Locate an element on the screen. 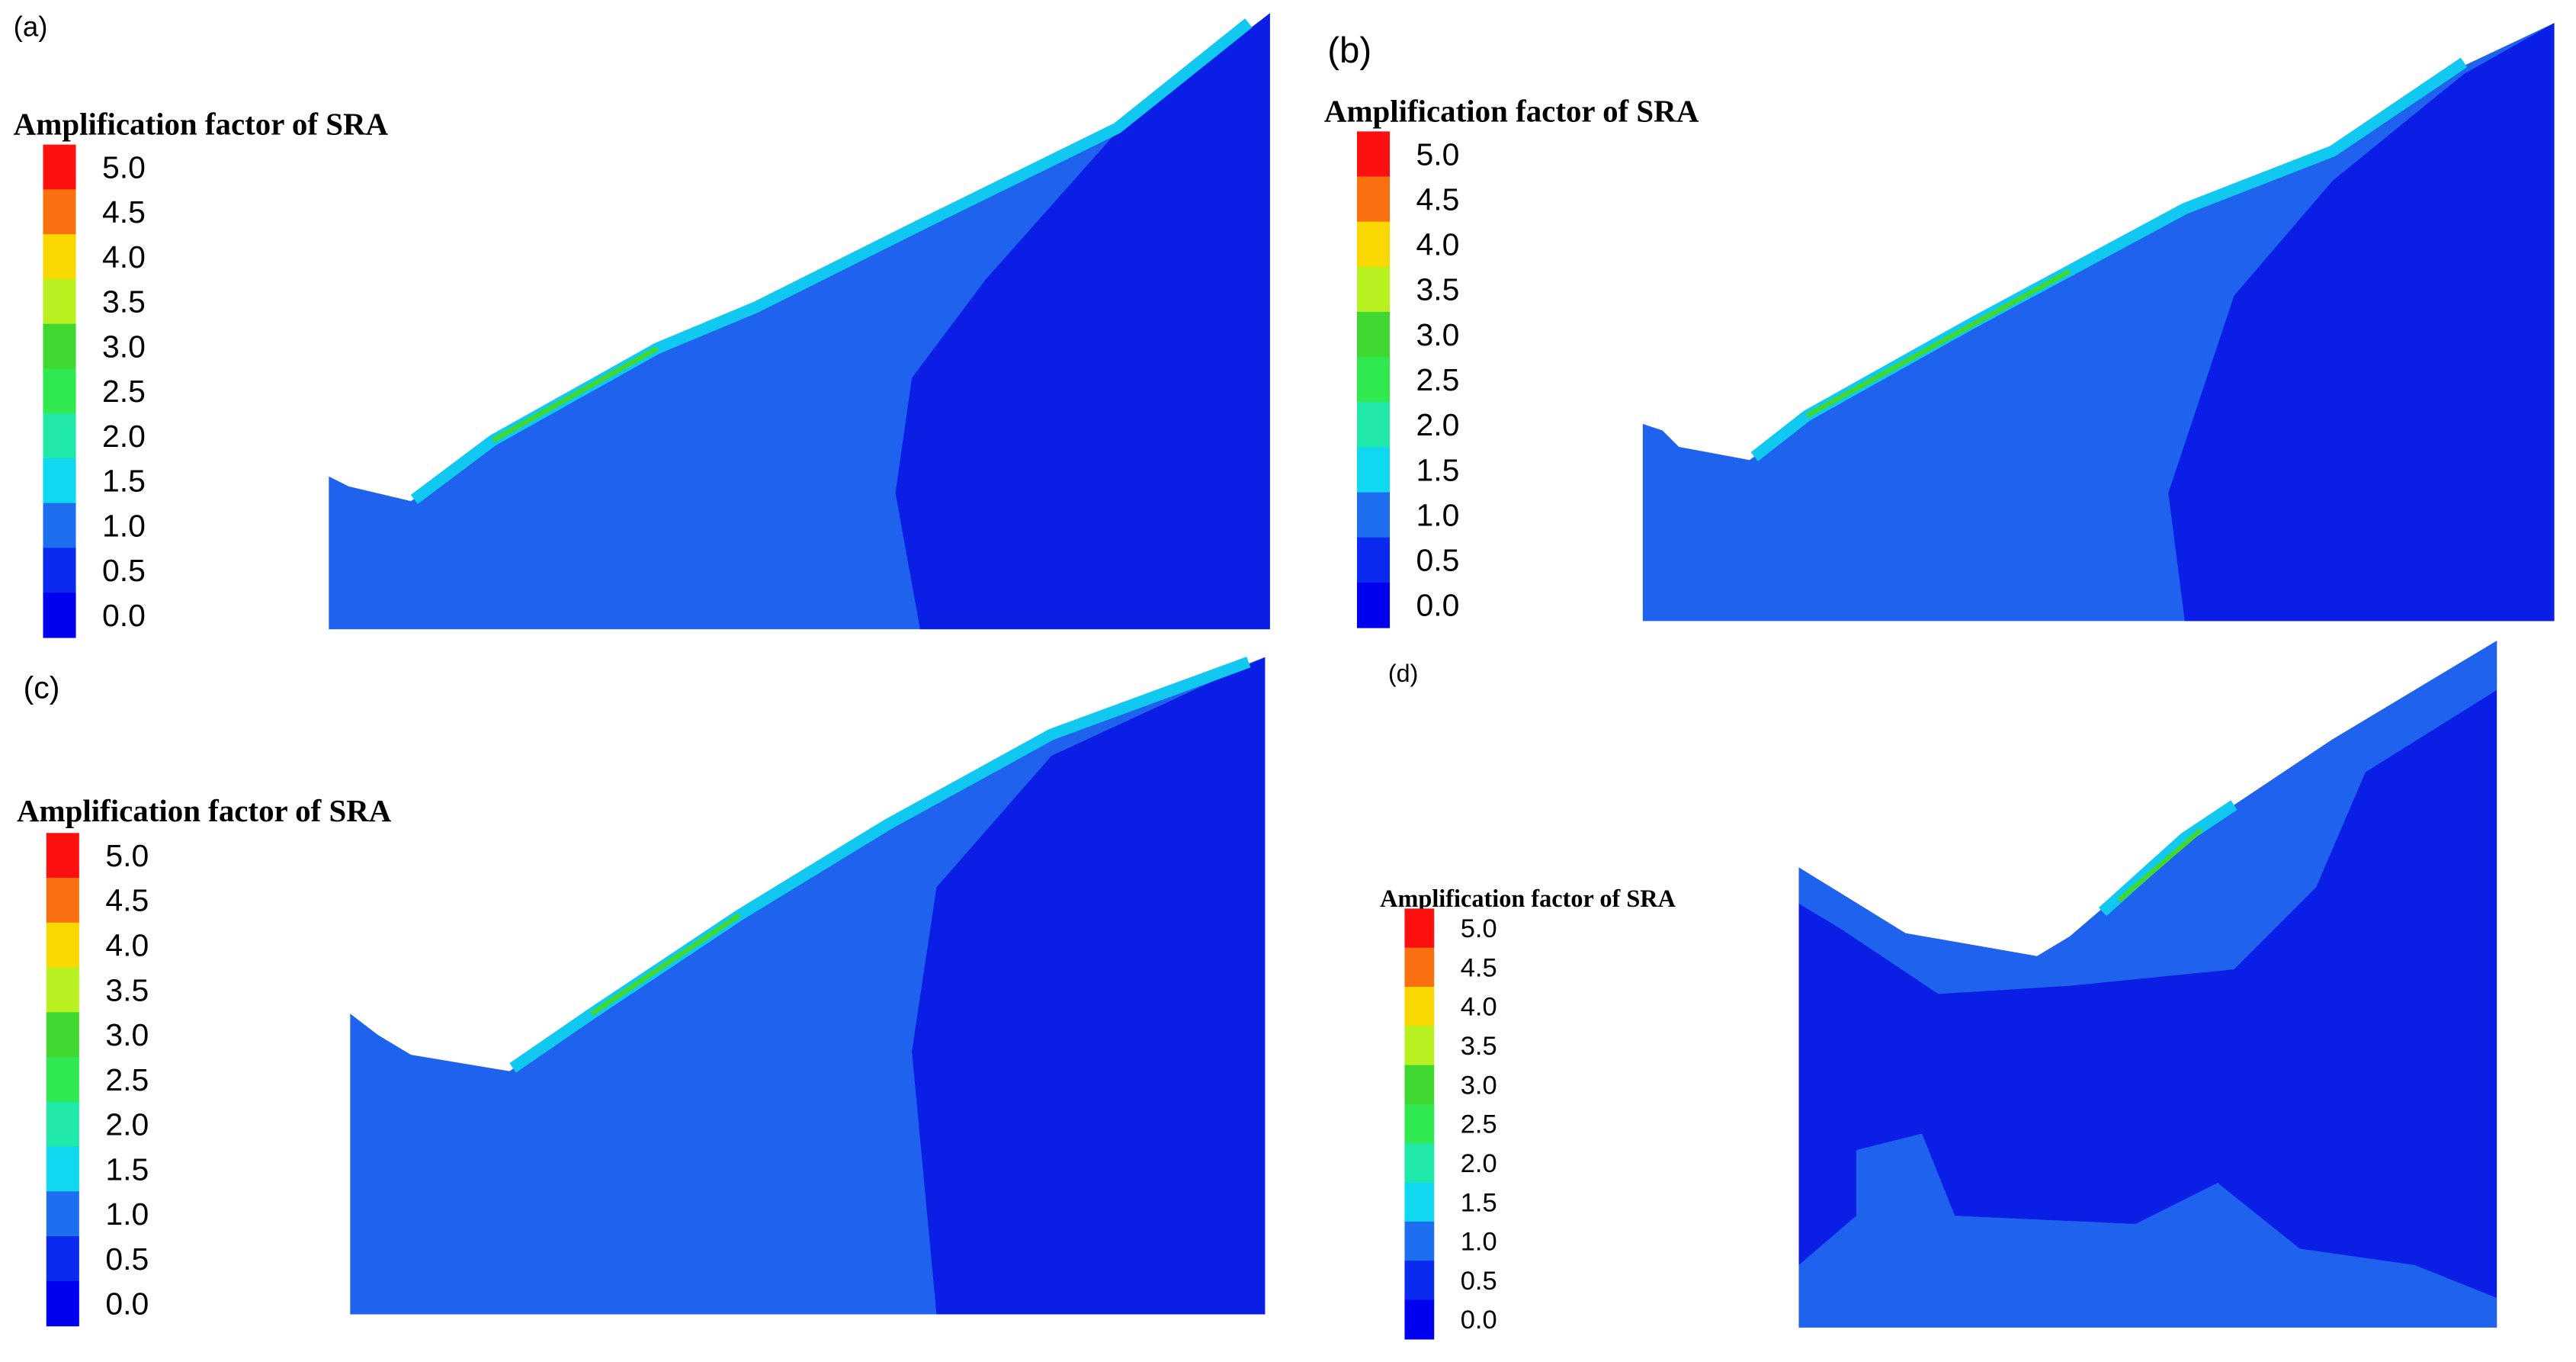 Image resolution: width=2576 pixels, height=1362 pixels. shallow-zone is located at coordinates (2147, 817).